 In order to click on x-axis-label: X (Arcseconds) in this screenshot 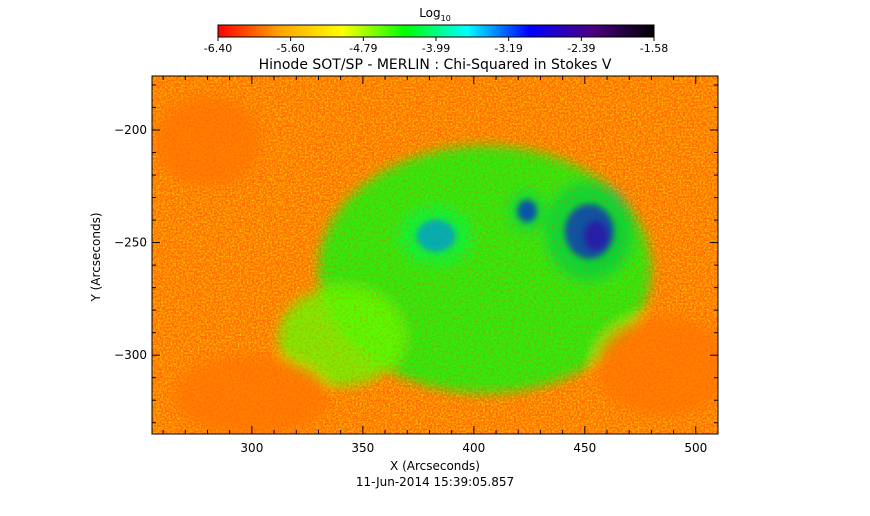, I will do `click(435, 466)`.